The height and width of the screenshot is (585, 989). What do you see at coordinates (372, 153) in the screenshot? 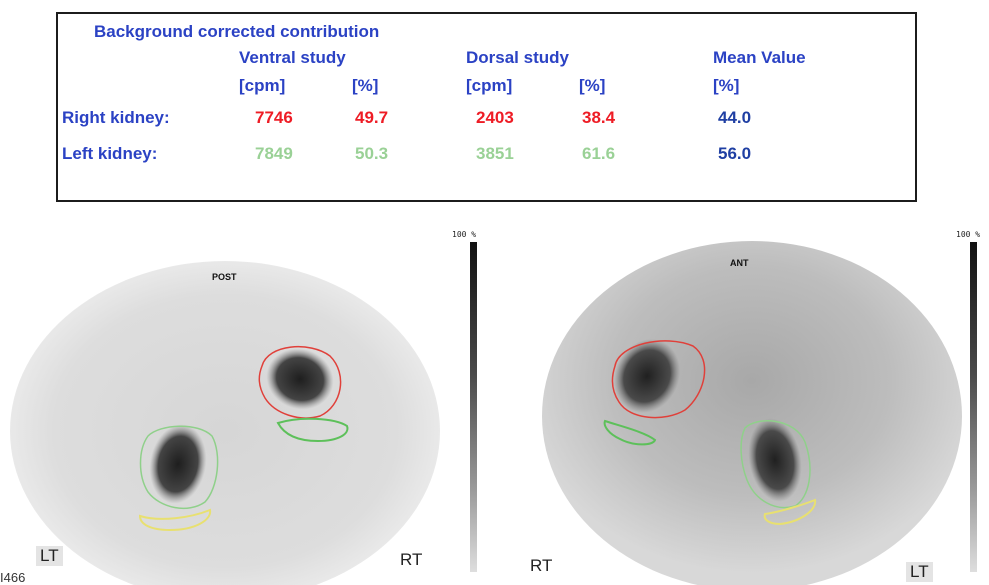
I see `left-ventral-pct: 50.3` at bounding box center [372, 153].